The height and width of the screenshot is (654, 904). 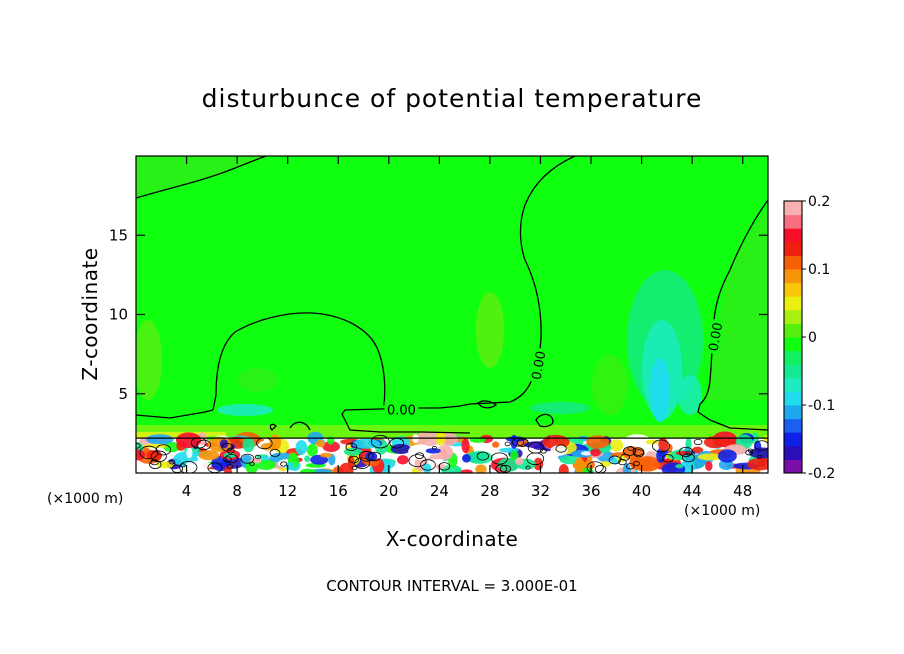 What do you see at coordinates (737, 278) in the screenshot?
I see `field-region-upper-right` at bounding box center [737, 278].